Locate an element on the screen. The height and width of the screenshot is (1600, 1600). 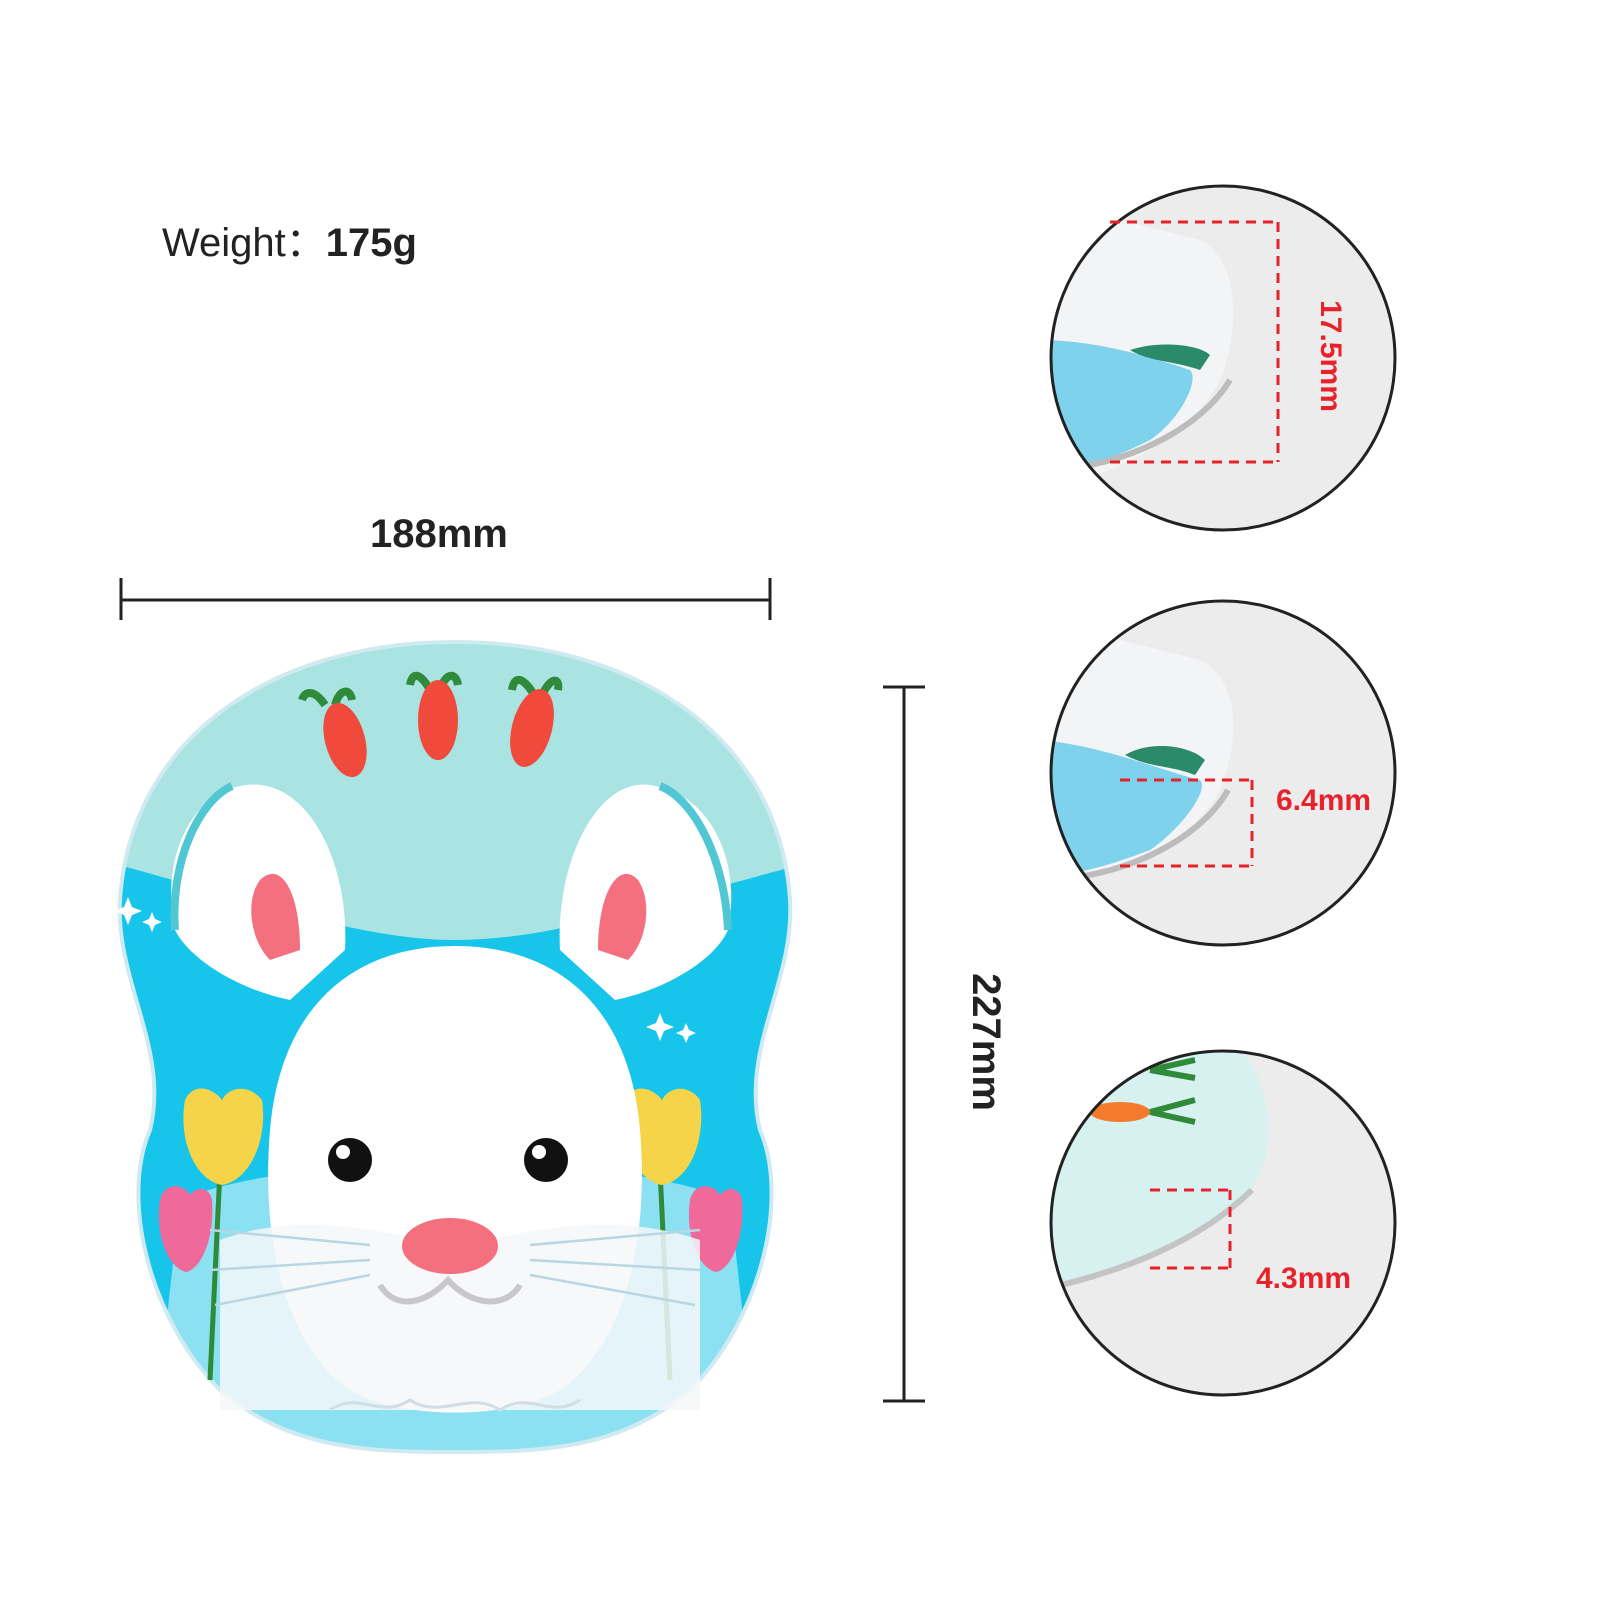
tulip-icon is located at coordinates (211, 1234).